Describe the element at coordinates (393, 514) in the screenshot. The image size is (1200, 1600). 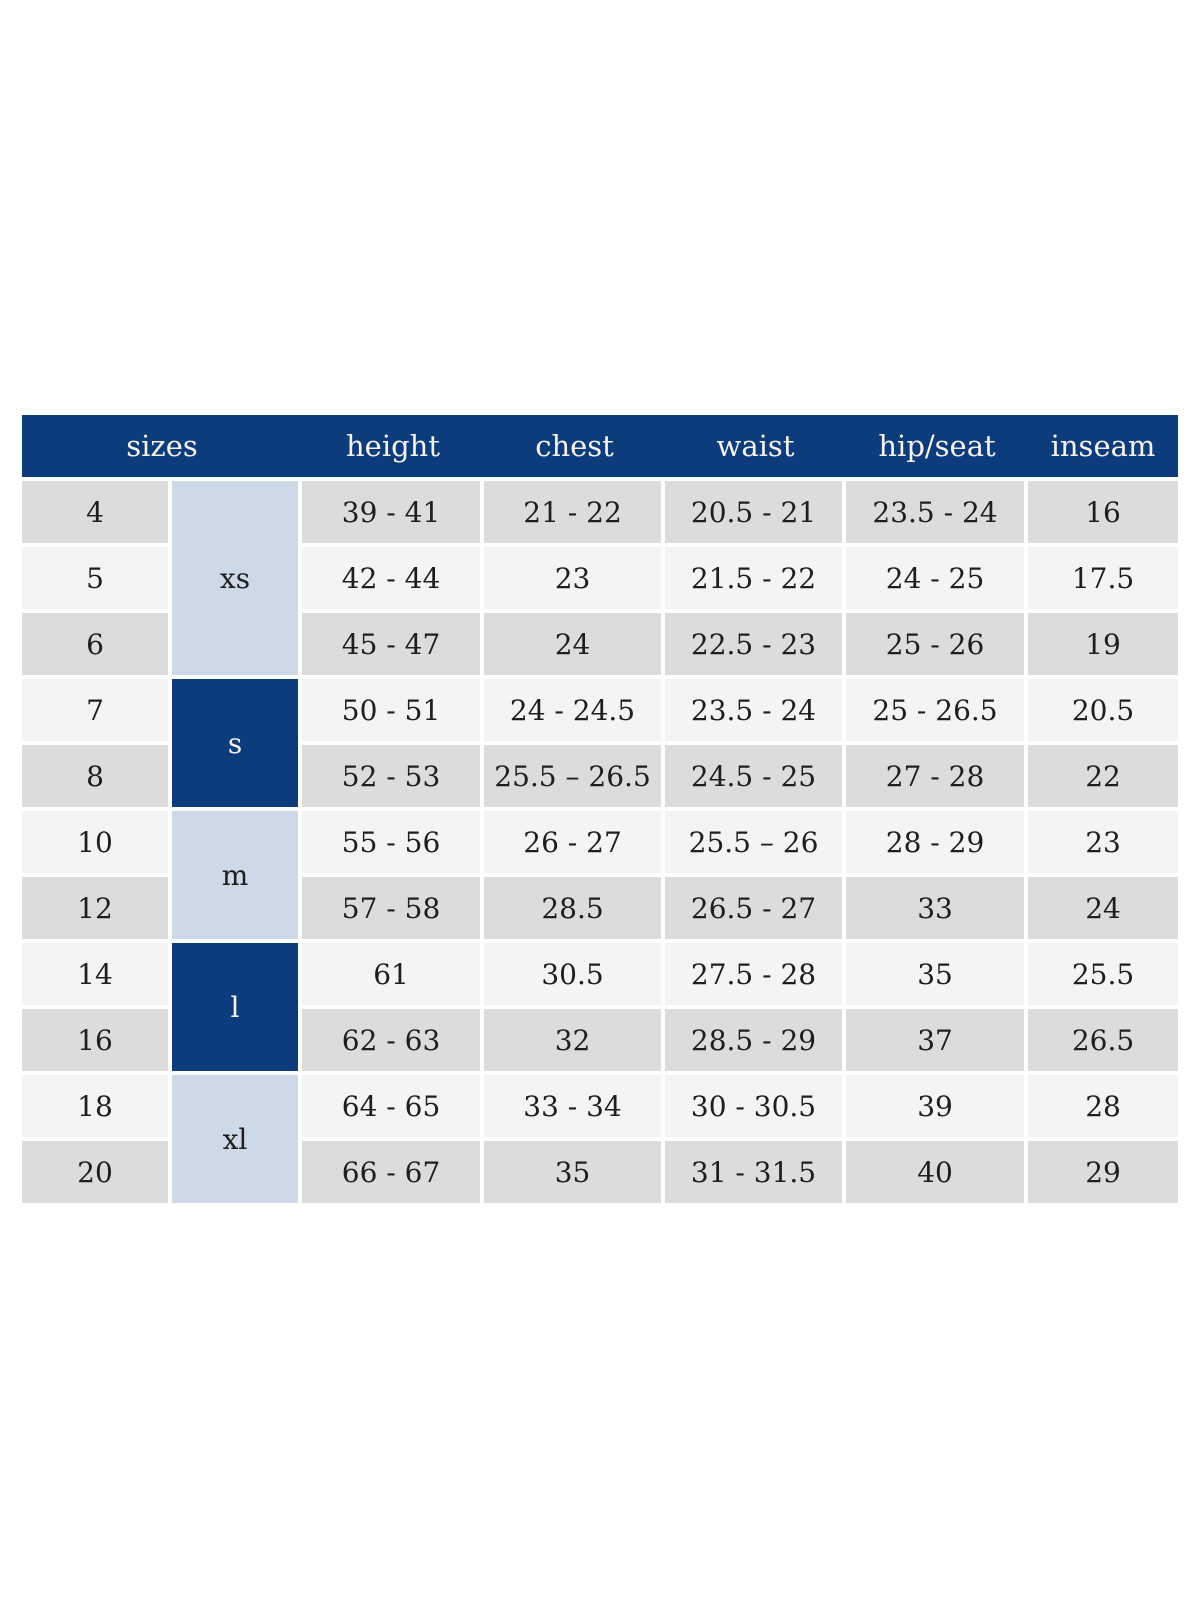
I see `height-cell: 39 - 41` at that location.